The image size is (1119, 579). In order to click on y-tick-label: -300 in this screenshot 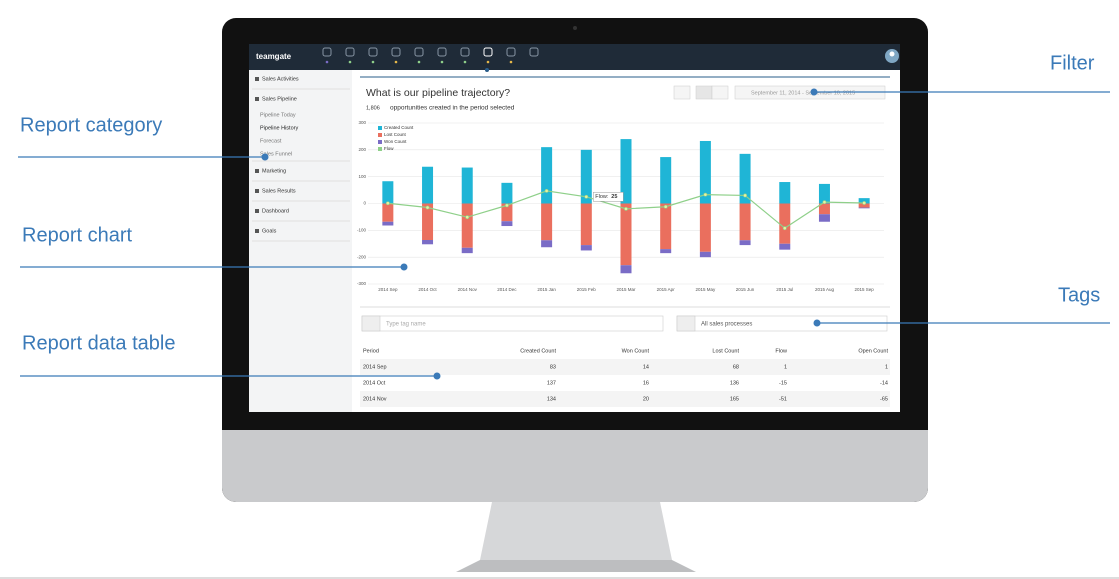, I will do `click(362, 283)`.